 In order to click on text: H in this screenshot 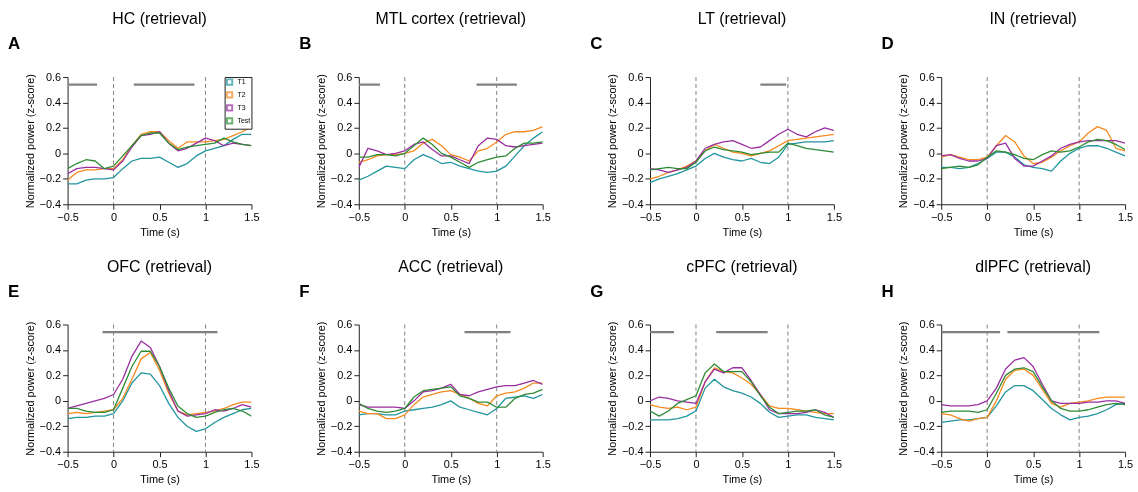, I will do `click(887, 291)`.